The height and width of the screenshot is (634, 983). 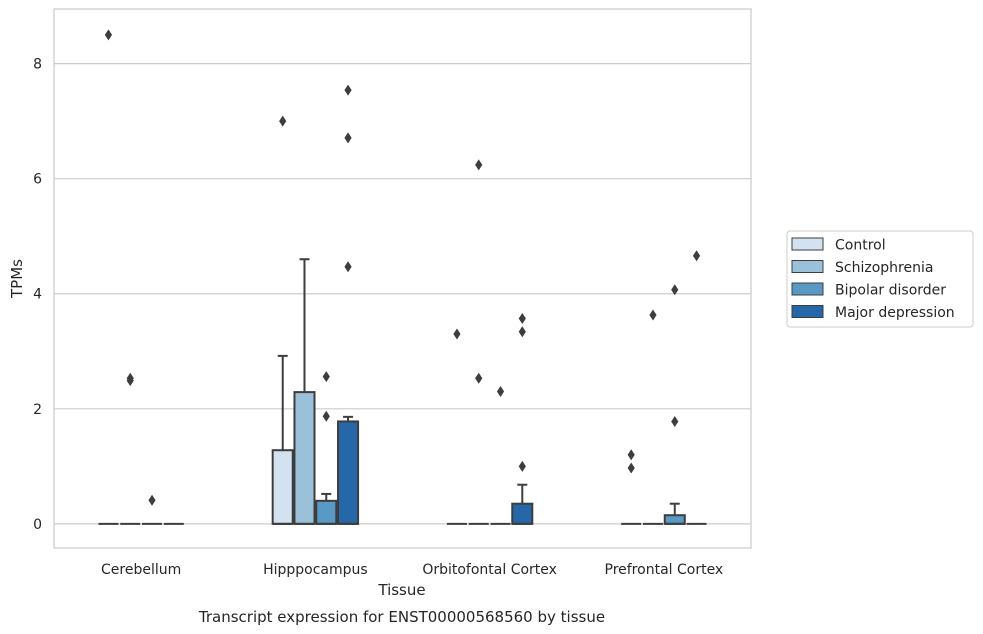 What do you see at coordinates (315, 570) in the screenshot?
I see `x-tick-label: Hipppocampus` at bounding box center [315, 570].